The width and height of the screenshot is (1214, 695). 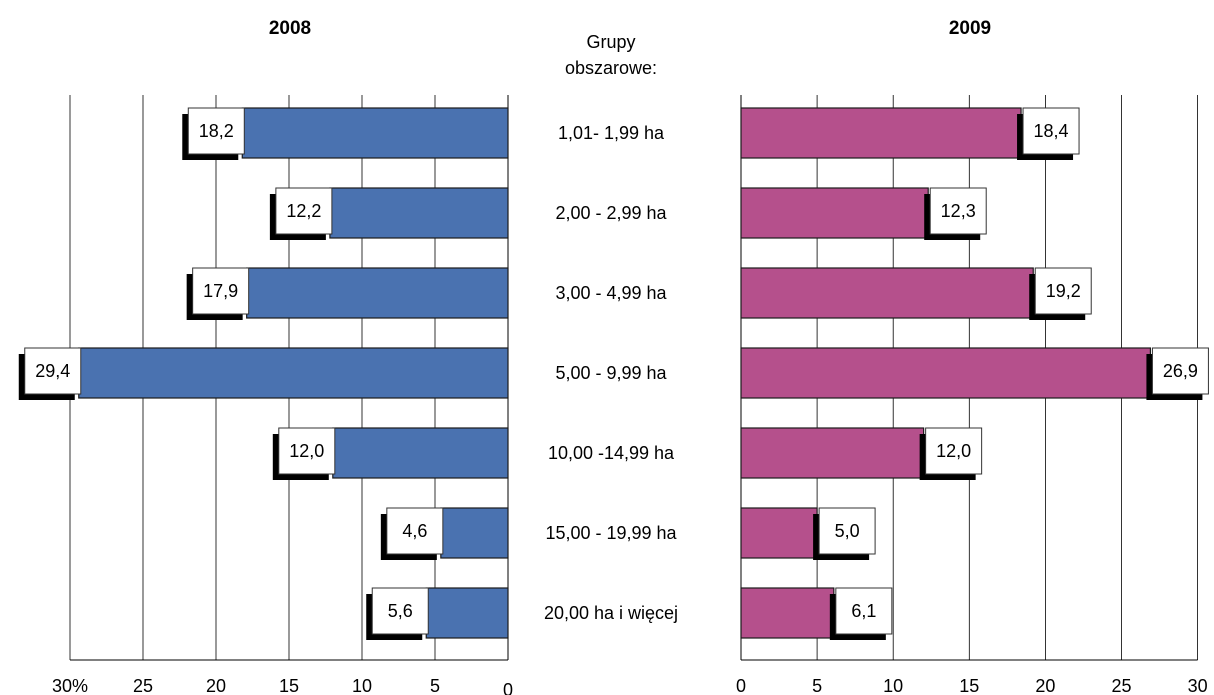 What do you see at coordinates (611, 293) in the screenshot?
I see `category-label: 3,00 - 4,99 ha` at bounding box center [611, 293].